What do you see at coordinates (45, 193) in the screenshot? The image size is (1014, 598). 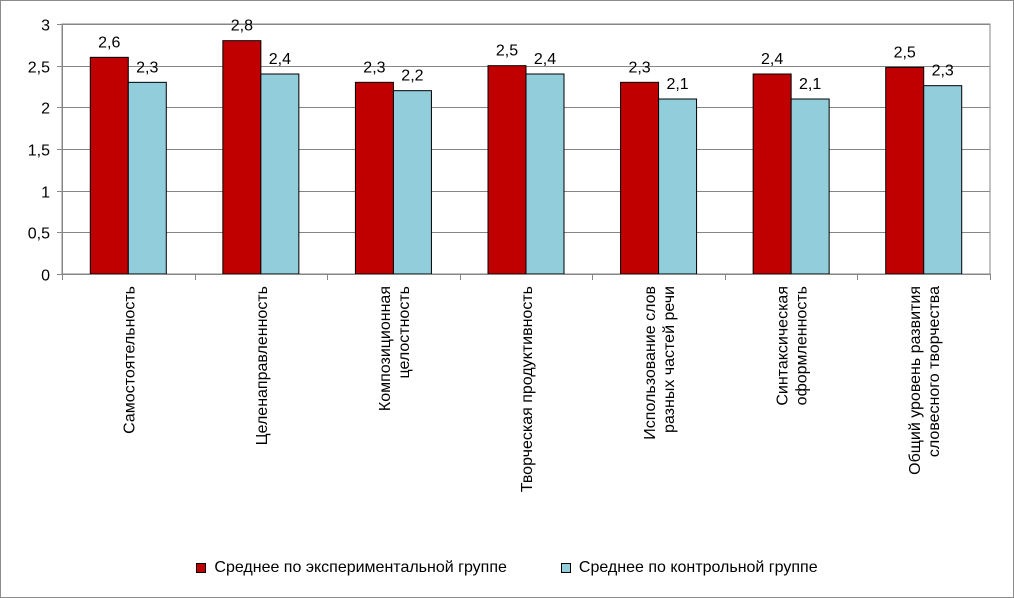 I see `y-tick-label: 1` at bounding box center [45, 193].